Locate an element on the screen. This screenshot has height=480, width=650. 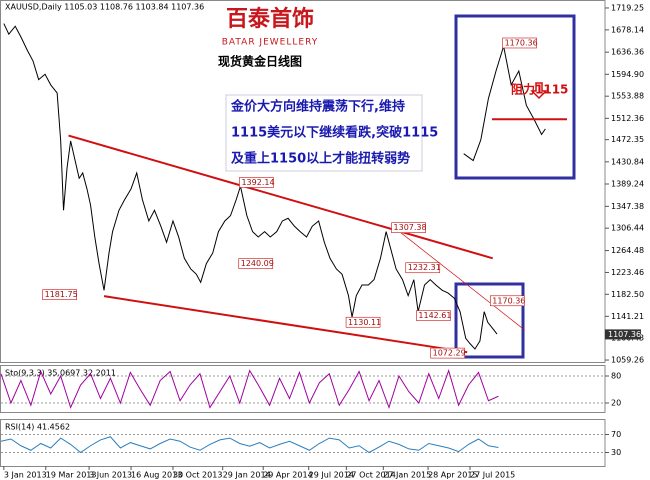
y-tick-label: 1594.90 is located at coordinates (627, 74).